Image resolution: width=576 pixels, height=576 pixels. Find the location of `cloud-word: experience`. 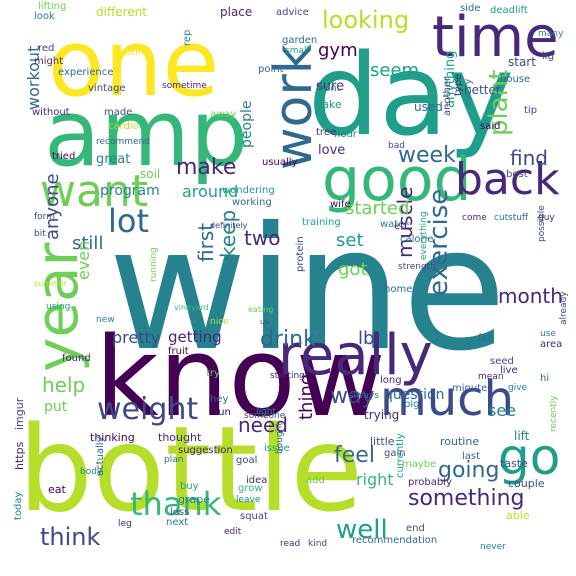

cloud-word: experience is located at coordinates (86, 72).